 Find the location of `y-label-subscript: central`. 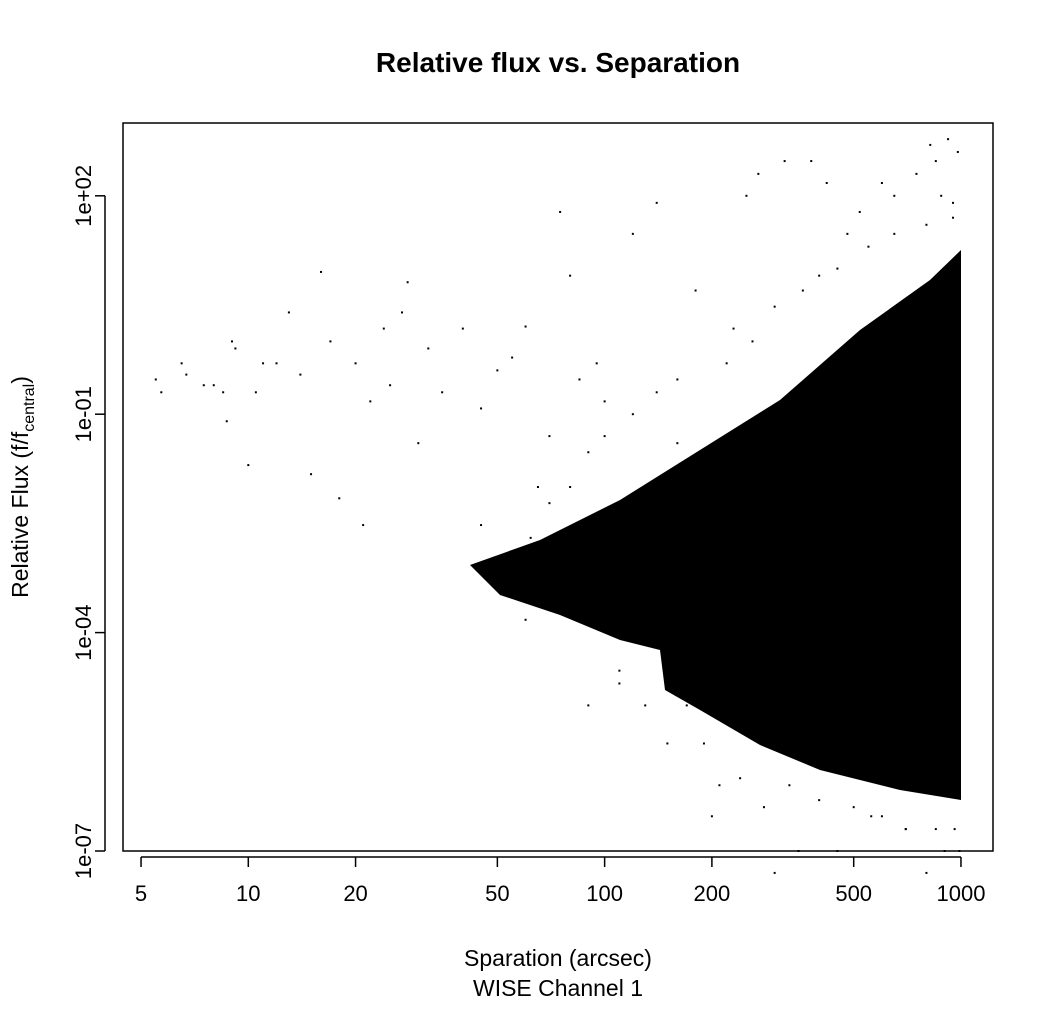

y-label-subscript: central is located at coordinates (29, 408).